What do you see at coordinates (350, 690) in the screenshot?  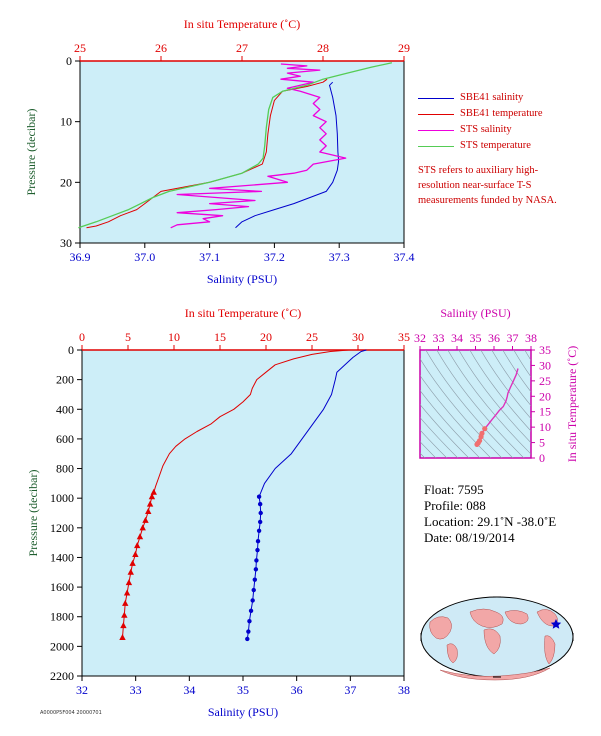 I see `bottom-tick-label: 37` at bounding box center [350, 690].